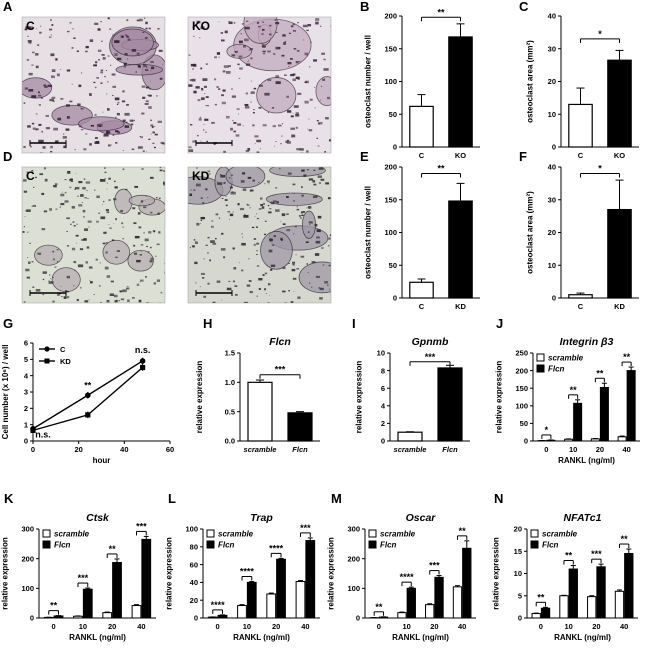 This screenshot has width=650, height=656. I want to click on bar-kd, so click(619, 253).